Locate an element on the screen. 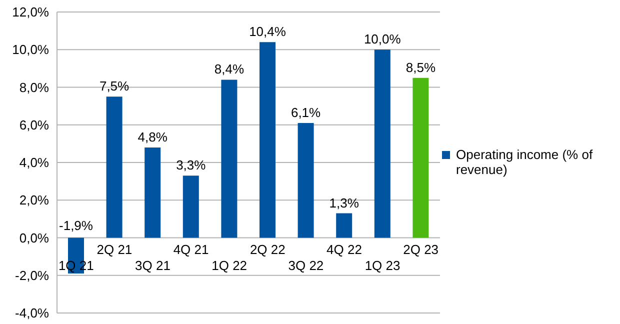 This screenshot has height=324, width=620. data-label: 10,4% is located at coordinates (267, 32).